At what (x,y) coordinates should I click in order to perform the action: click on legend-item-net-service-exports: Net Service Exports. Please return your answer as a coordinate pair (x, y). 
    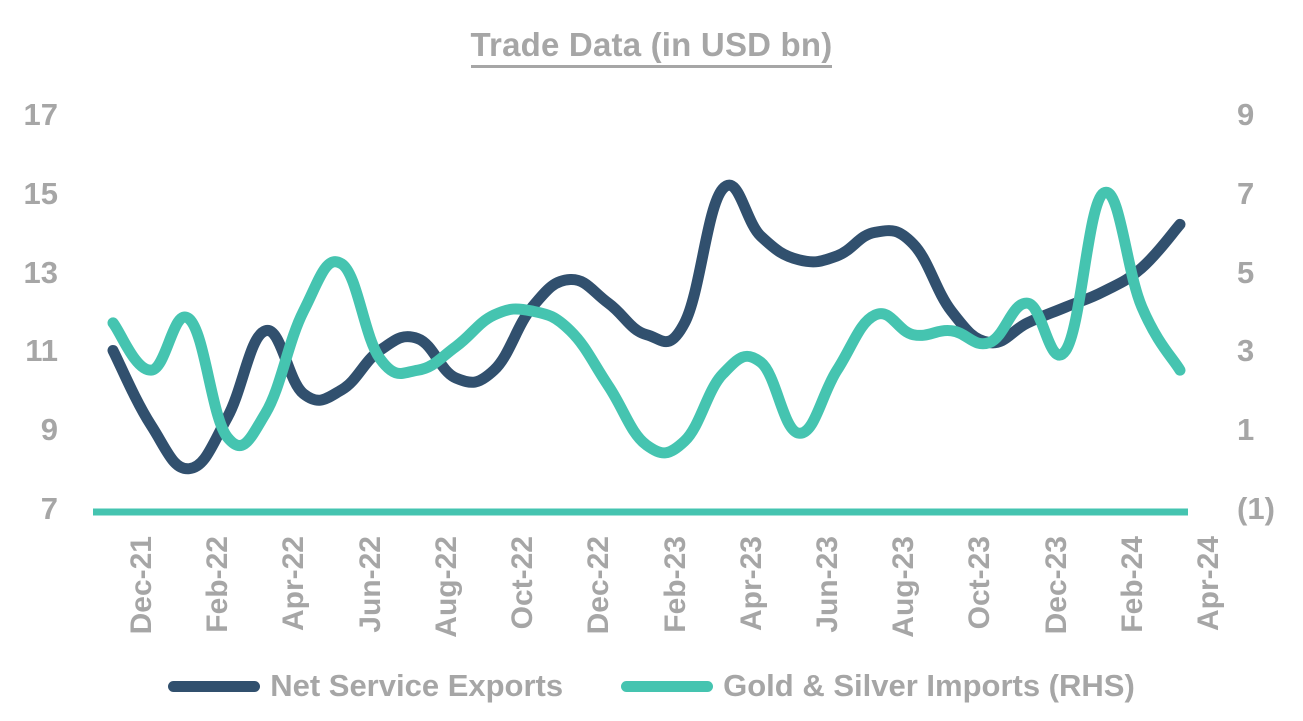
    Looking at the image, I should click on (365, 686).